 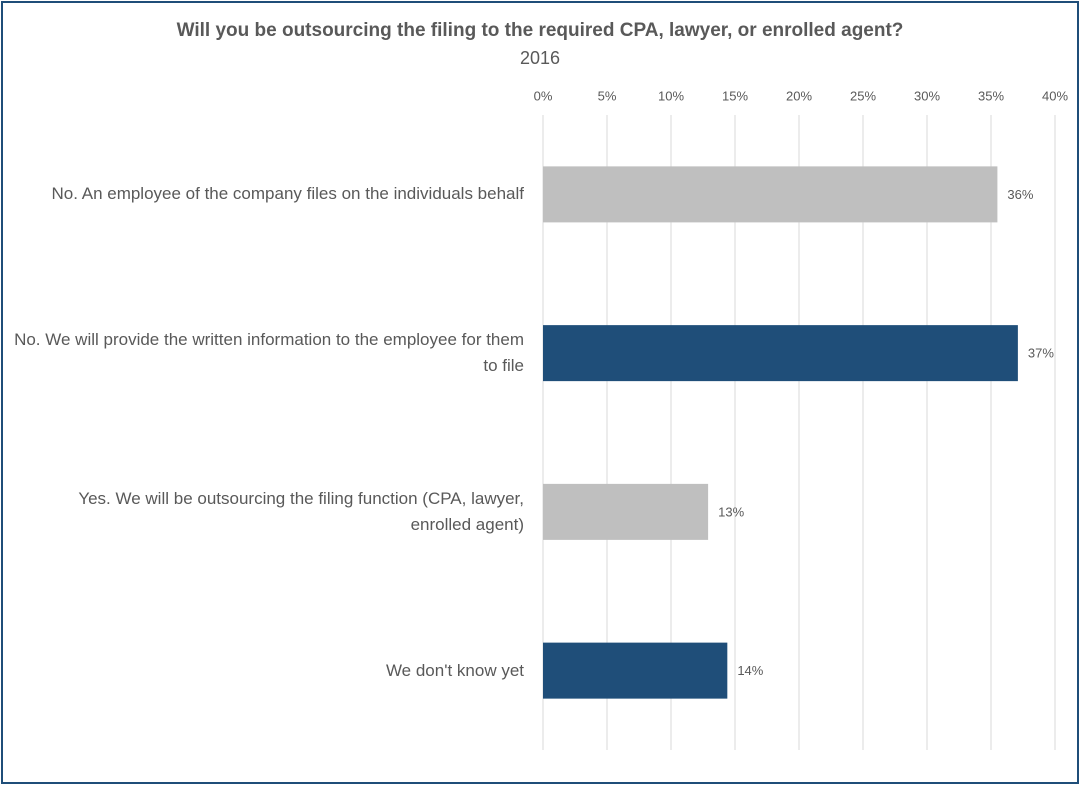 I want to click on x-tick-label: 25%, so click(x=863, y=95).